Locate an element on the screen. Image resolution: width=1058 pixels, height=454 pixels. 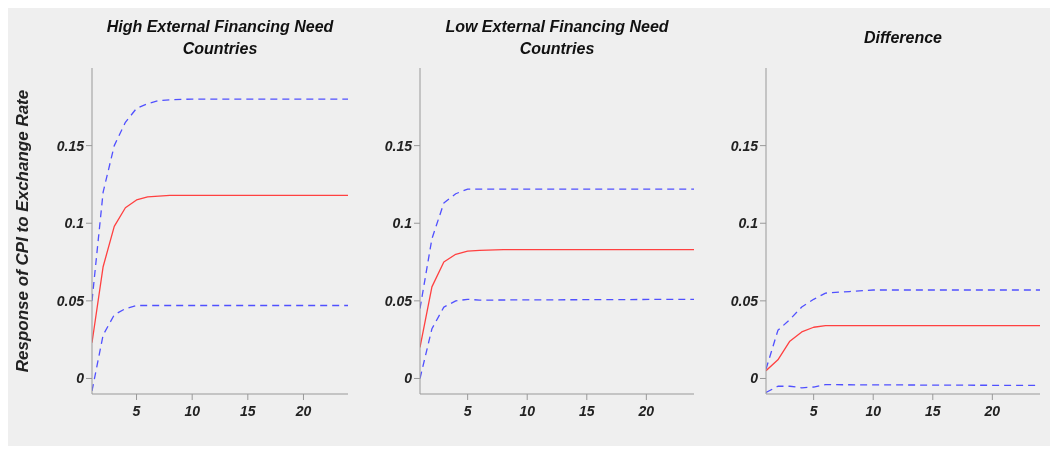
chart-title: High External Financing Need Countries is located at coordinates (220, 38).